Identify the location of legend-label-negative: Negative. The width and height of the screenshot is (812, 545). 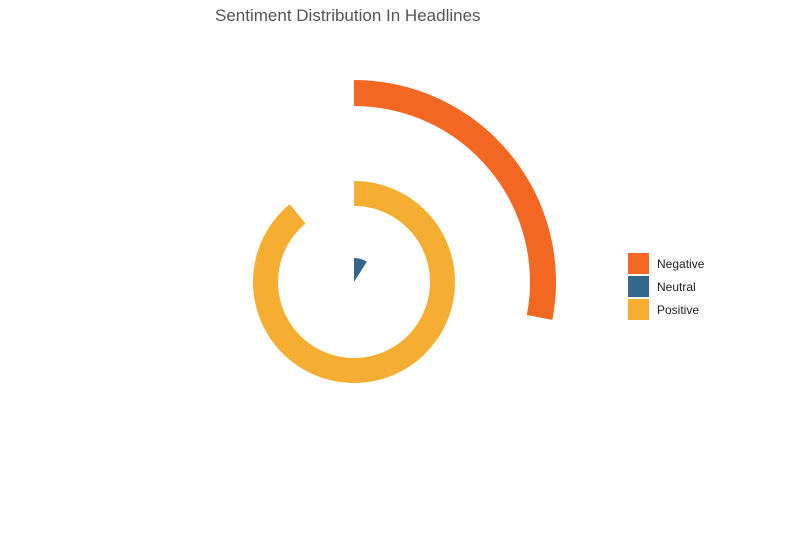
(681, 263).